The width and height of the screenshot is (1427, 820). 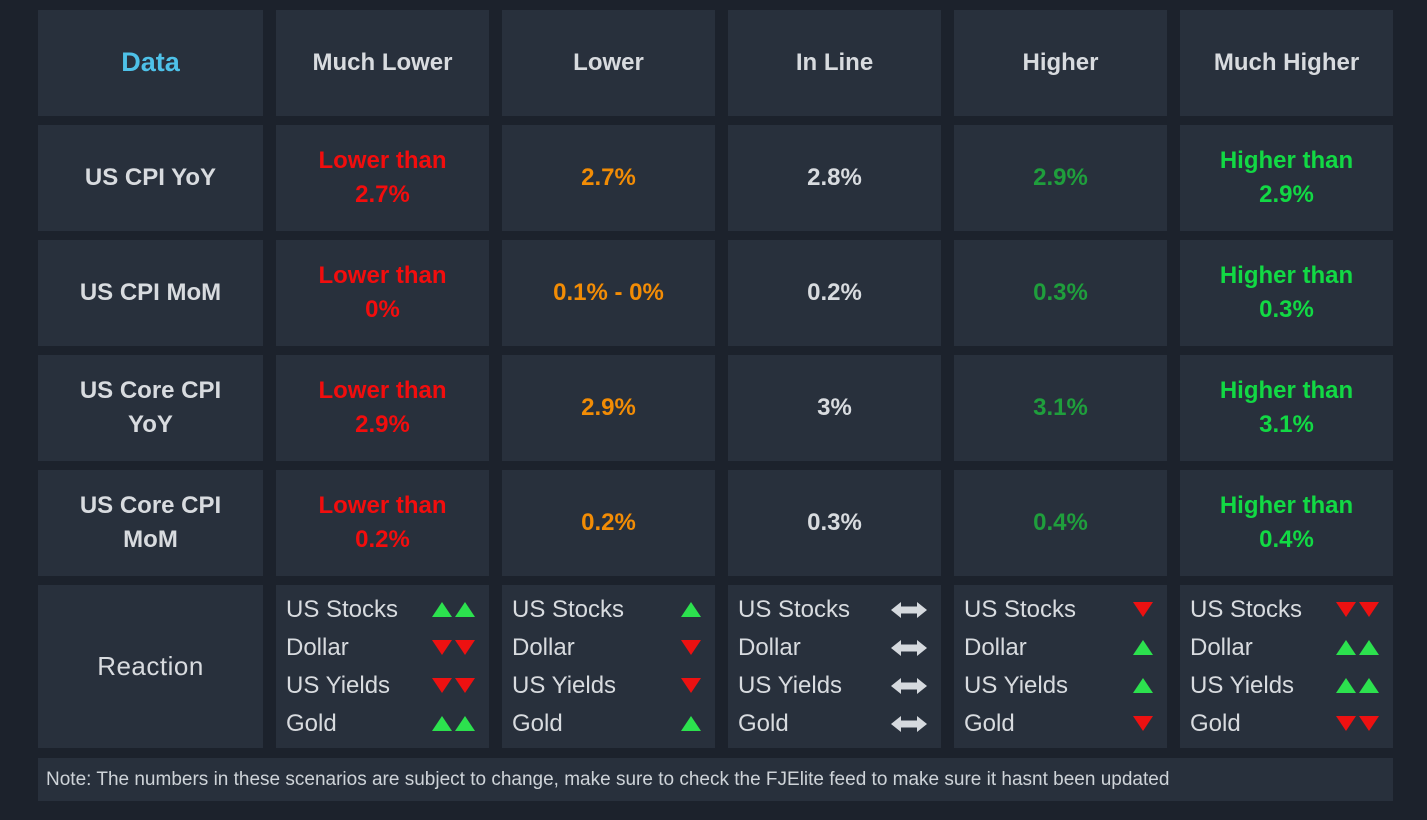 What do you see at coordinates (608, 178) in the screenshot?
I see `value-us-cpi-yoy-lower: 2.7%` at bounding box center [608, 178].